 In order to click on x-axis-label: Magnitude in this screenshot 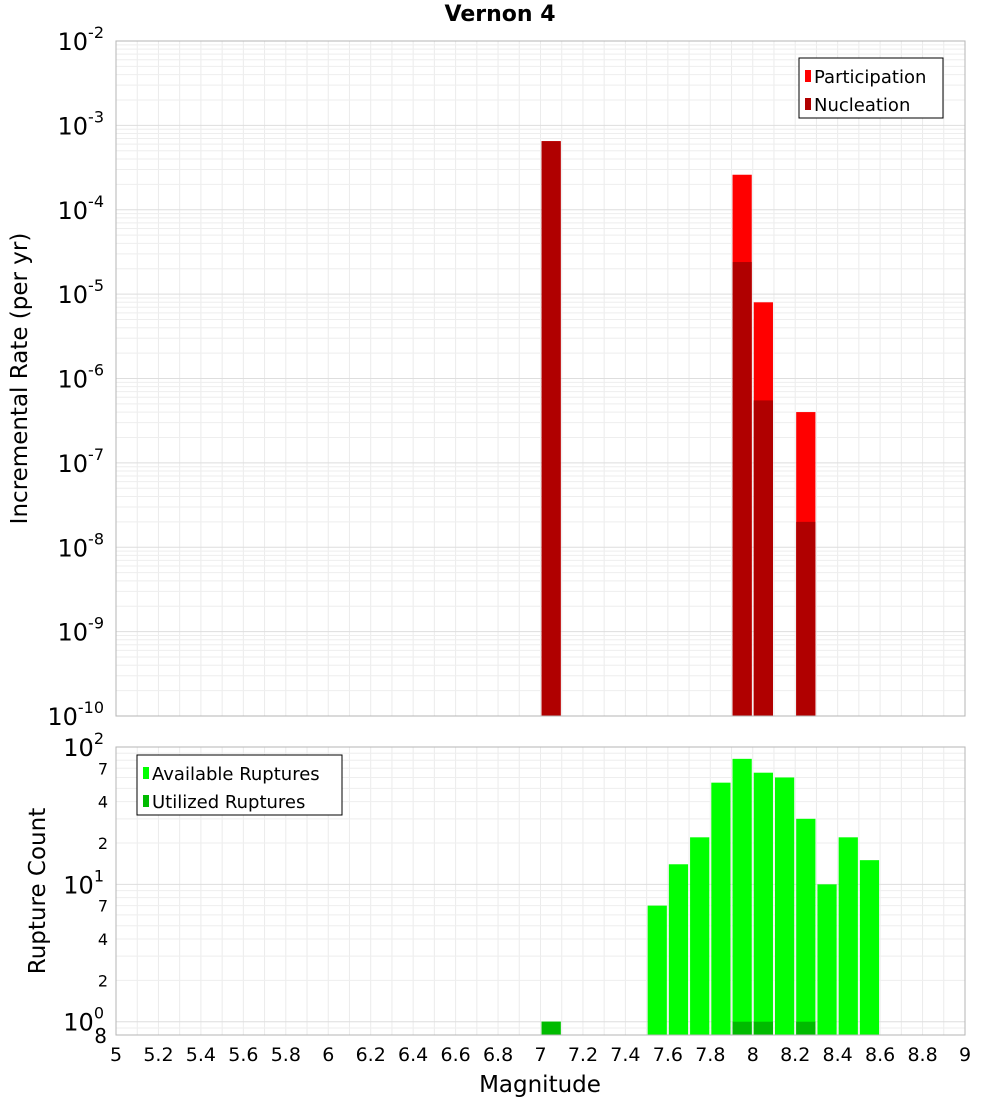, I will do `click(540, 1085)`.